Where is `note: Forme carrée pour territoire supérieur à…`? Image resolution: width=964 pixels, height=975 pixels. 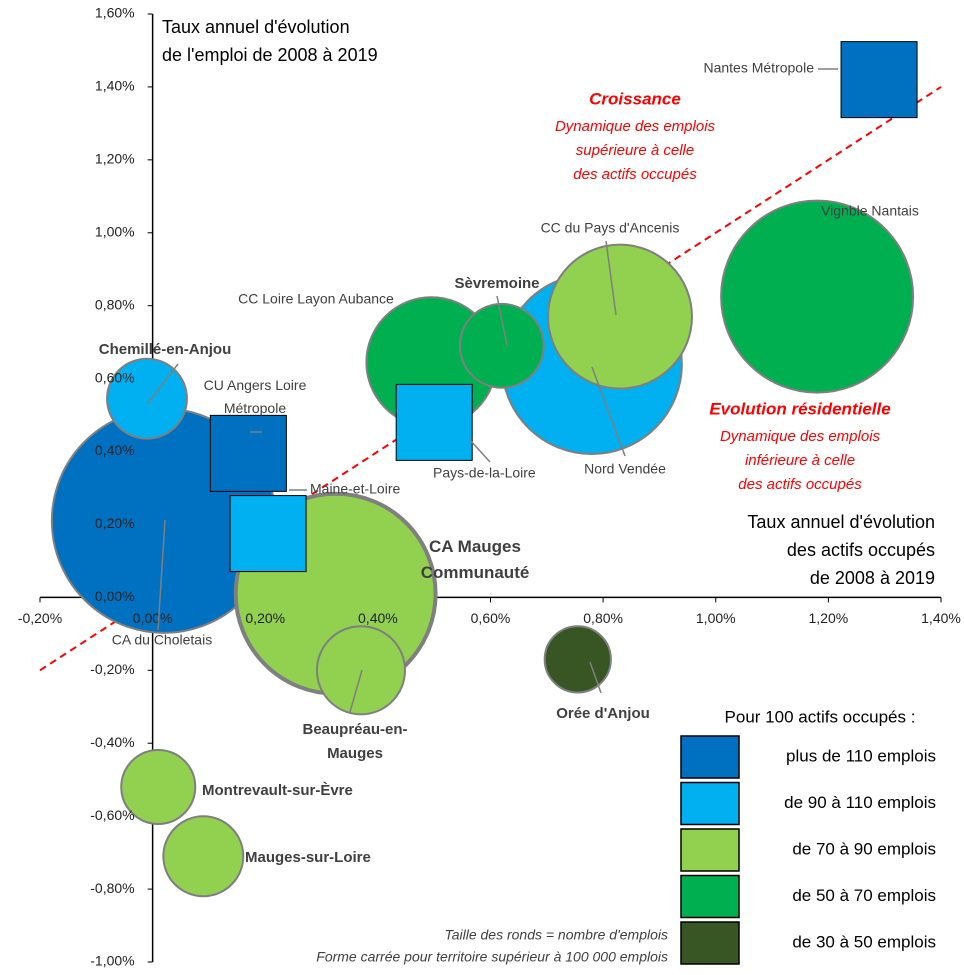 note: Forme carrée pour territoire supérieur à… is located at coordinates (492, 957).